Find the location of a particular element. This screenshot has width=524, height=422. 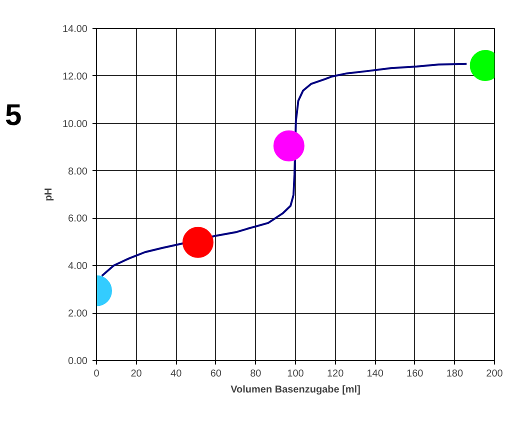

text: 5 is located at coordinates (13, 116).